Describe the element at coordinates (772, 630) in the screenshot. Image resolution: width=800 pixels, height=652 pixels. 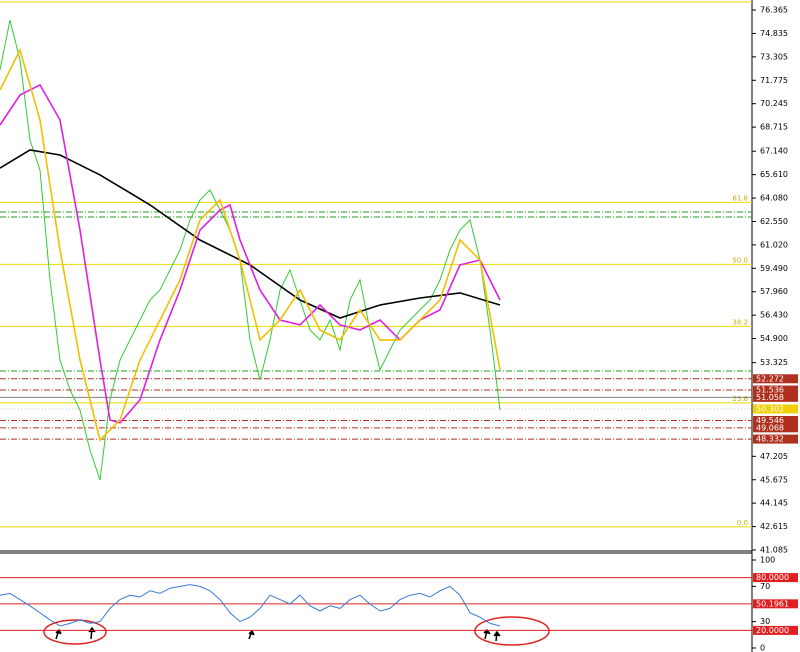
I see `price-label: 20.0000` at that location.